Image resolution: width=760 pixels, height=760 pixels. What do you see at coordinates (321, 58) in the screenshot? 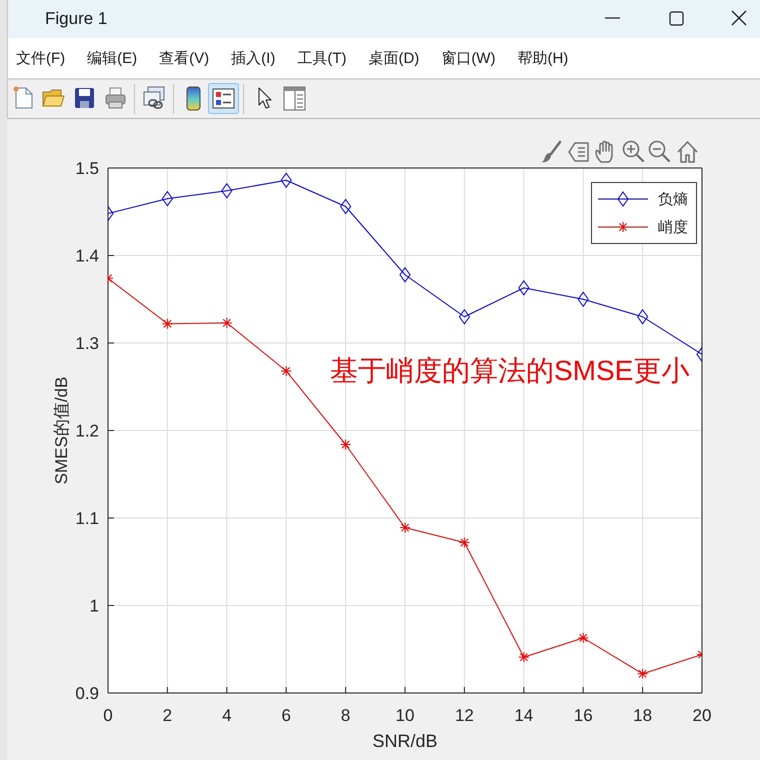
I see `text: 工具(T)` at bounding box center [321, 58].